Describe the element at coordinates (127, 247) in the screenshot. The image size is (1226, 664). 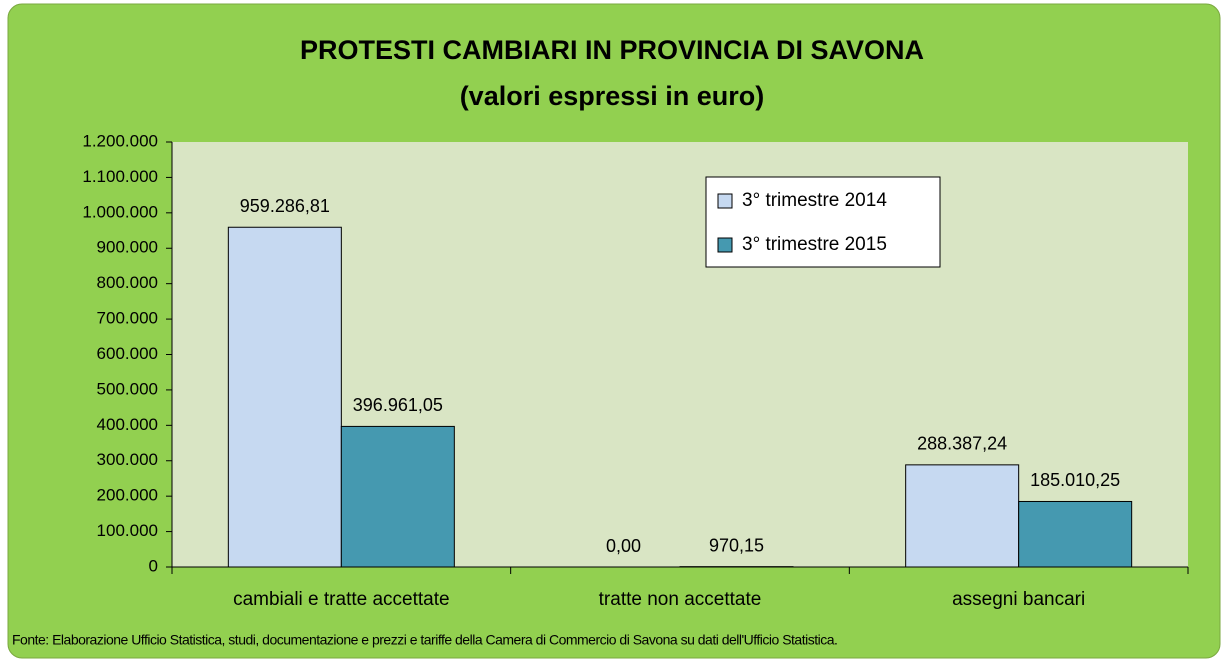
I see `y-tick-label: 900.000` at that location.